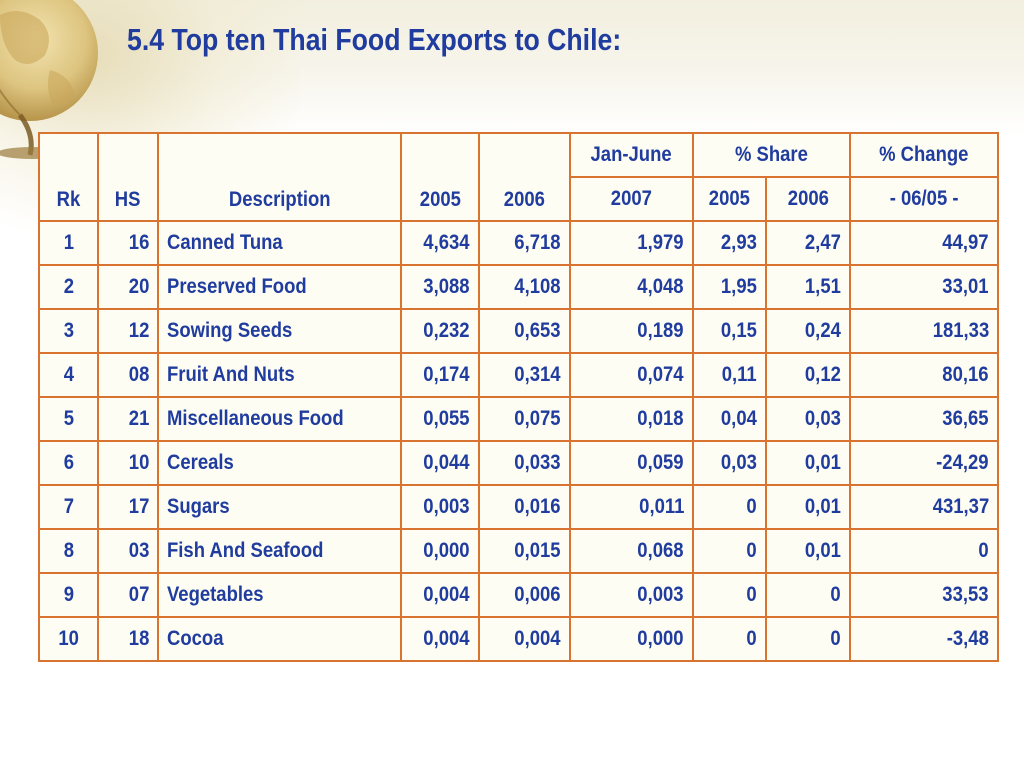 The width and height of the screenshot is (1024, 768). Describe the element at coordinates (960, 330) in the screenshot. I see `change-cell-text: 181,33` at that location.